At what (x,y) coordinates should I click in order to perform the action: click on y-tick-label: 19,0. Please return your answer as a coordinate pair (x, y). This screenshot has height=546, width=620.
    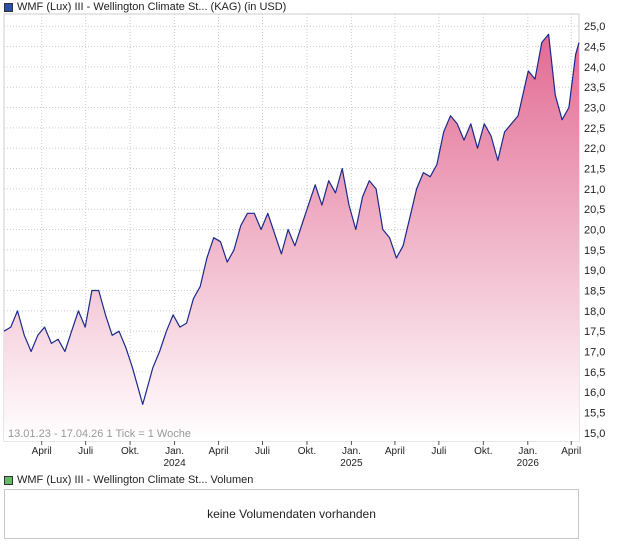
    Looking at the image, I should click on (594, 271).